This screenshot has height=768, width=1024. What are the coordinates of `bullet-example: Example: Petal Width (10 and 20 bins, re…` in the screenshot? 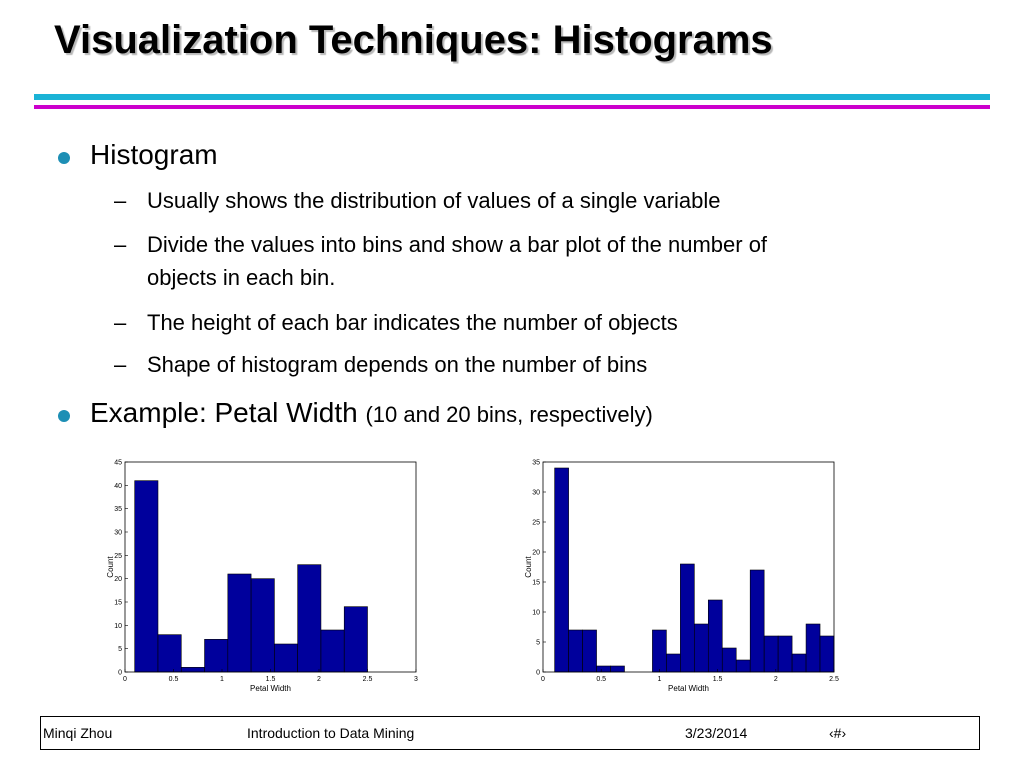 It's located at (355, 414).